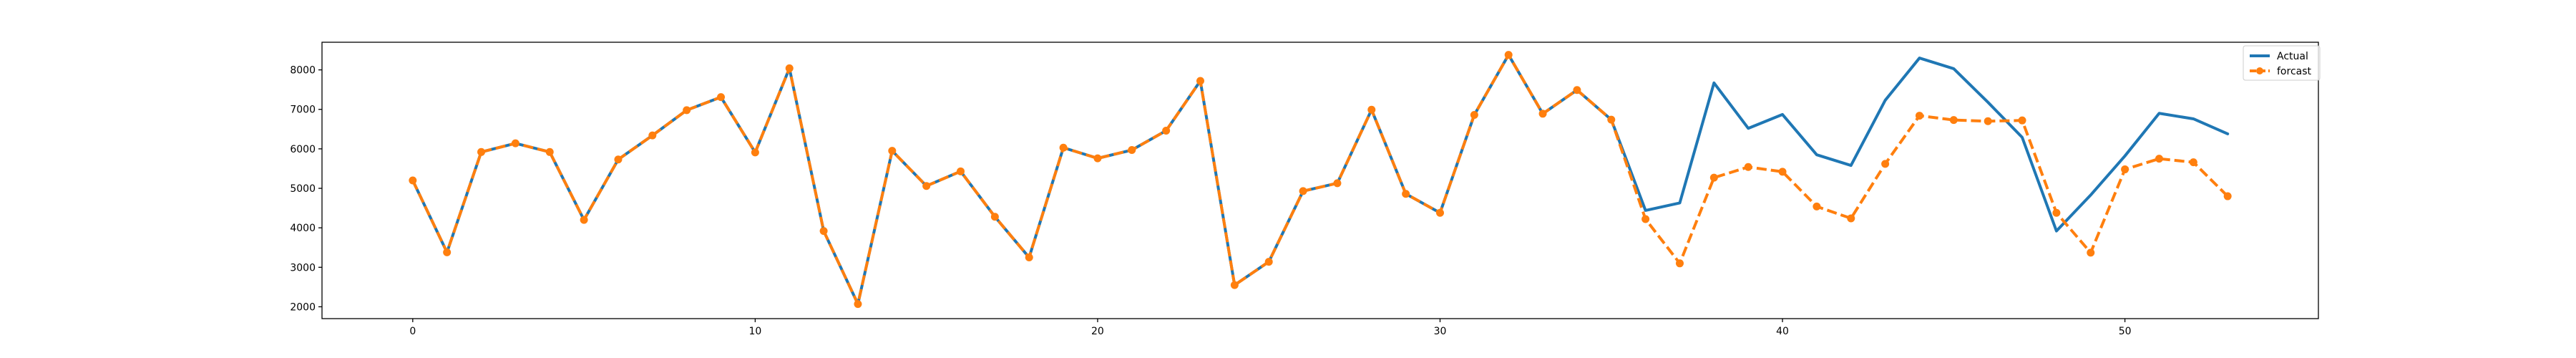 The height and width of the screenshot is (358, 2576). I want to click on x-tick-label: 40, so click(1782, 331).